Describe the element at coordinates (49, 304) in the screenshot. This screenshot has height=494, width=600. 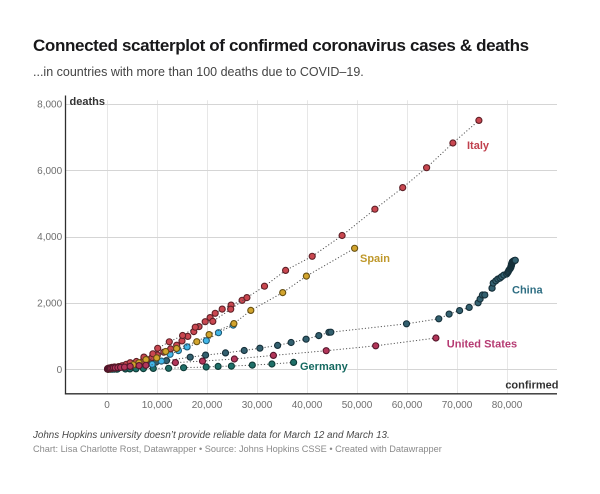
I see `svg-text: 2,000` at that location.